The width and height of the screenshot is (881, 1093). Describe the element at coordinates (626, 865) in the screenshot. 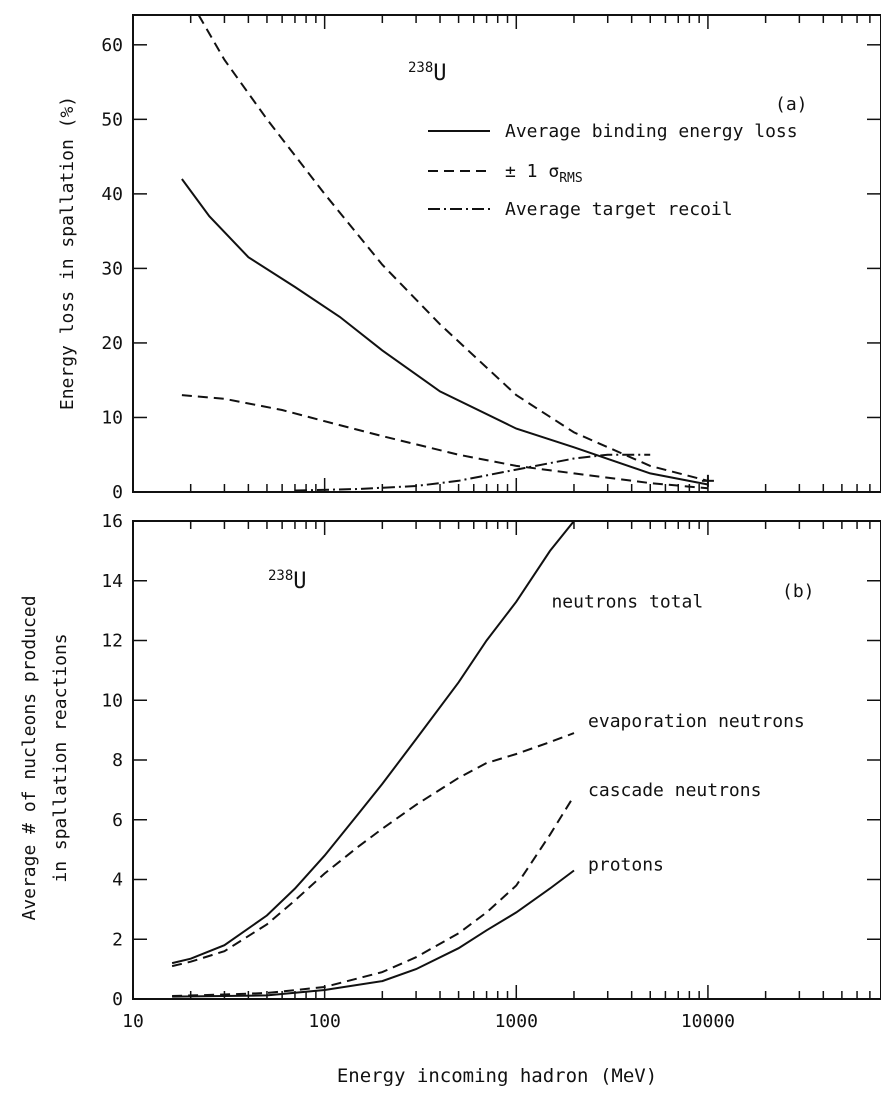

I see `series-label-protons: protons` at that location.